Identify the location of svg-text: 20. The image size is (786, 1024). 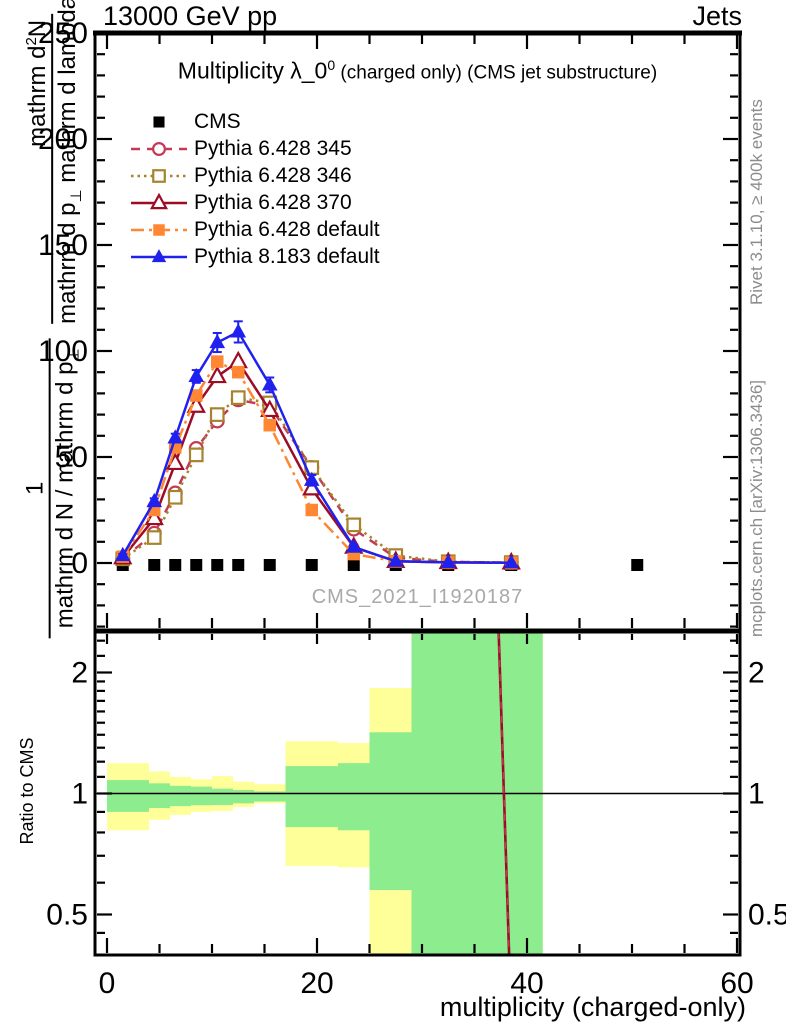
(316, 983).